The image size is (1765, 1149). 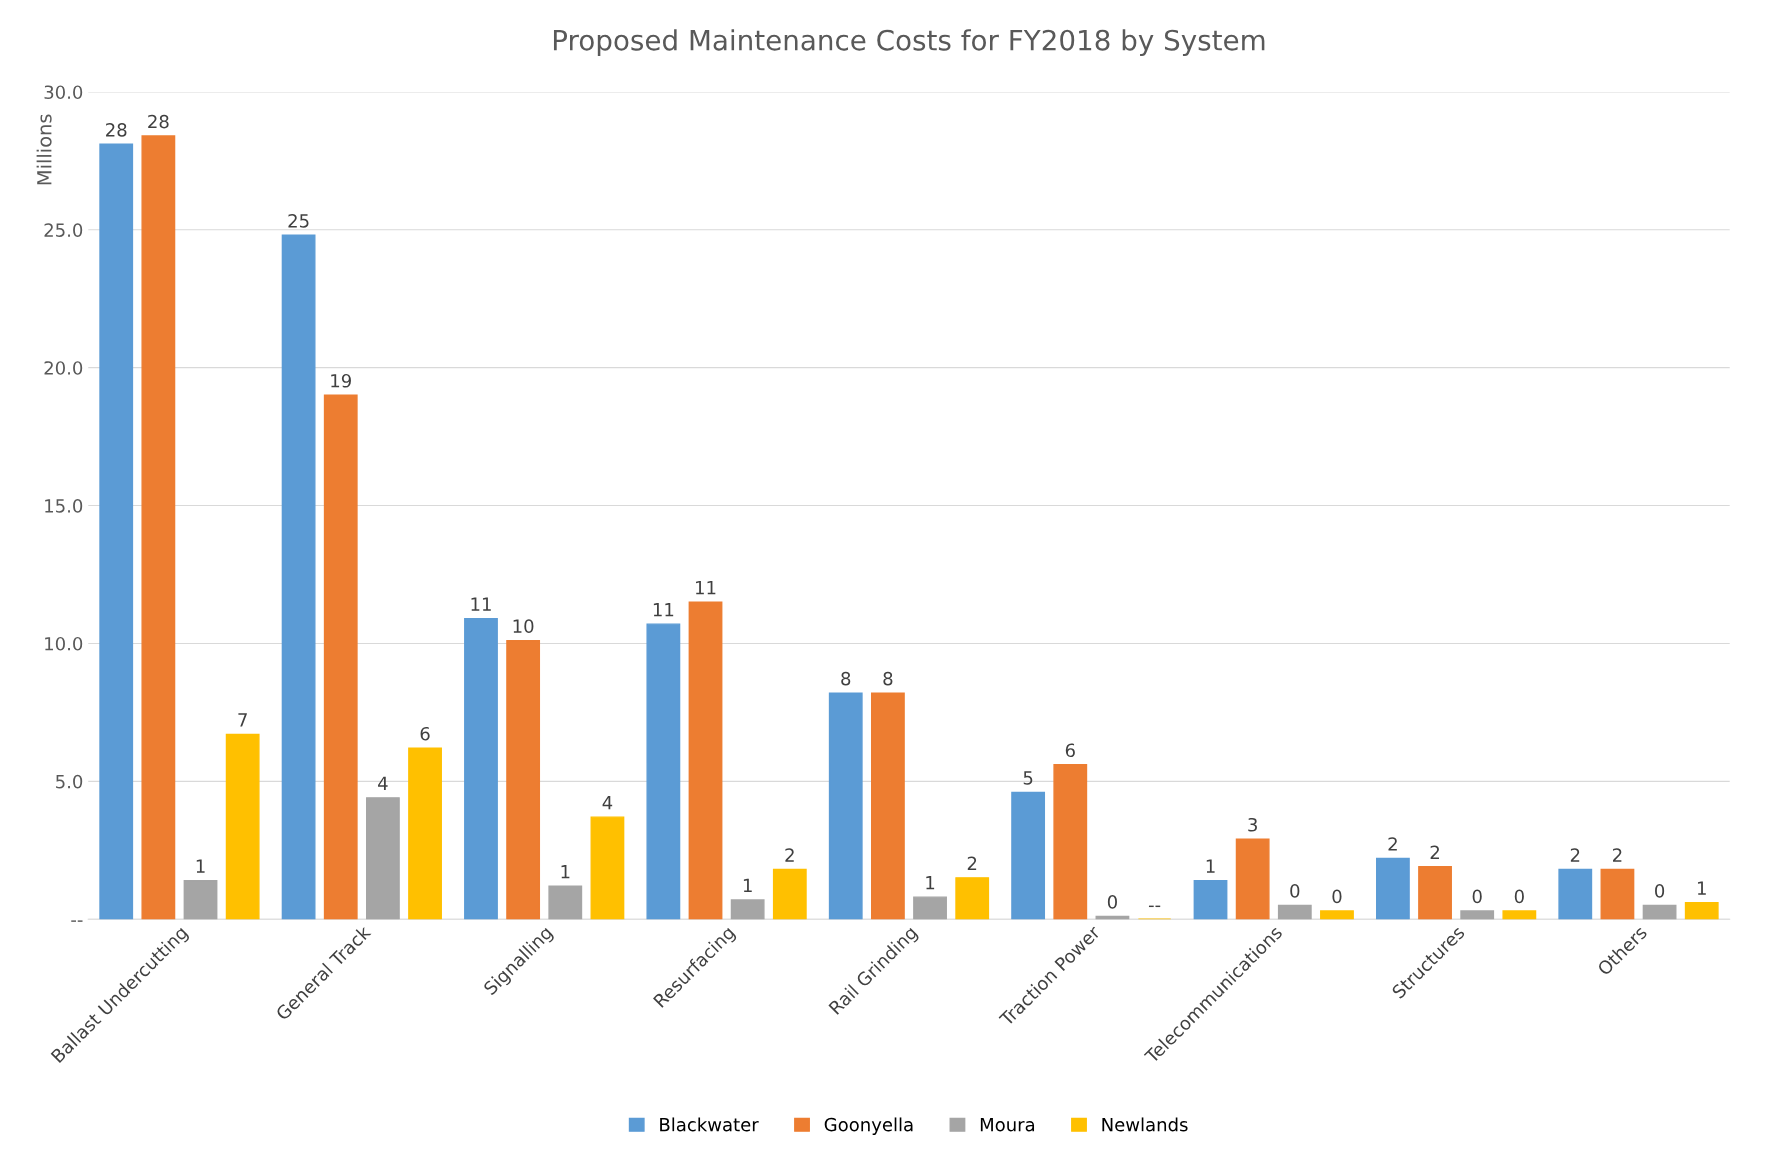 I want to click on legend-label: Moura, so click(x=1007, y=1125).